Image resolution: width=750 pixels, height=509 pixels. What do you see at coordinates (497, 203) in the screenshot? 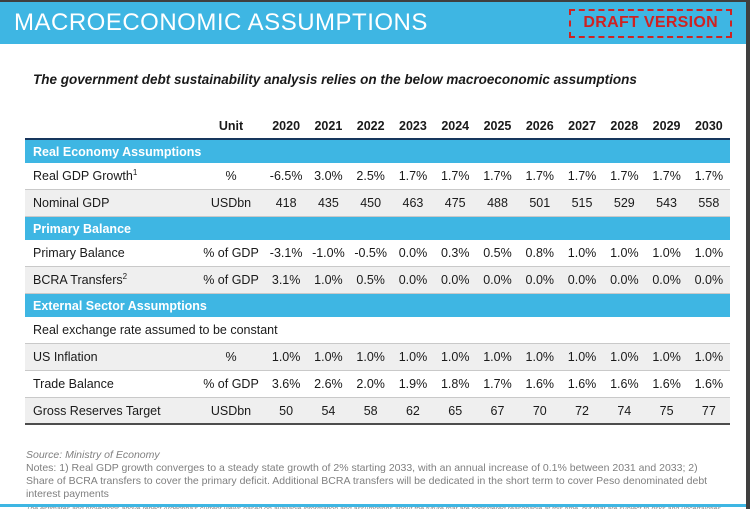
I see `value-cell: 488` at bounding box center [497, 203].